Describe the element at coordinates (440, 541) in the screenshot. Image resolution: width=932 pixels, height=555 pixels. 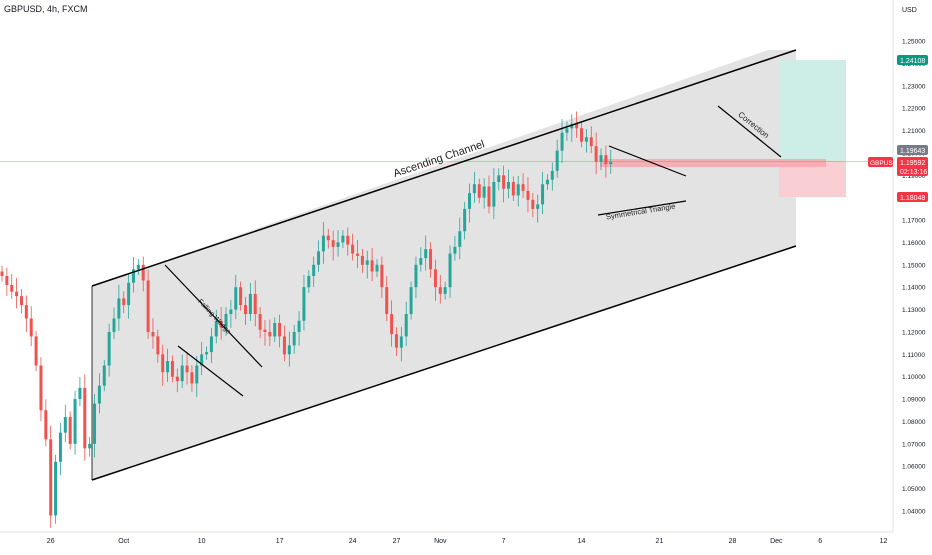
I see `x-tick-label: Nov` at that location.